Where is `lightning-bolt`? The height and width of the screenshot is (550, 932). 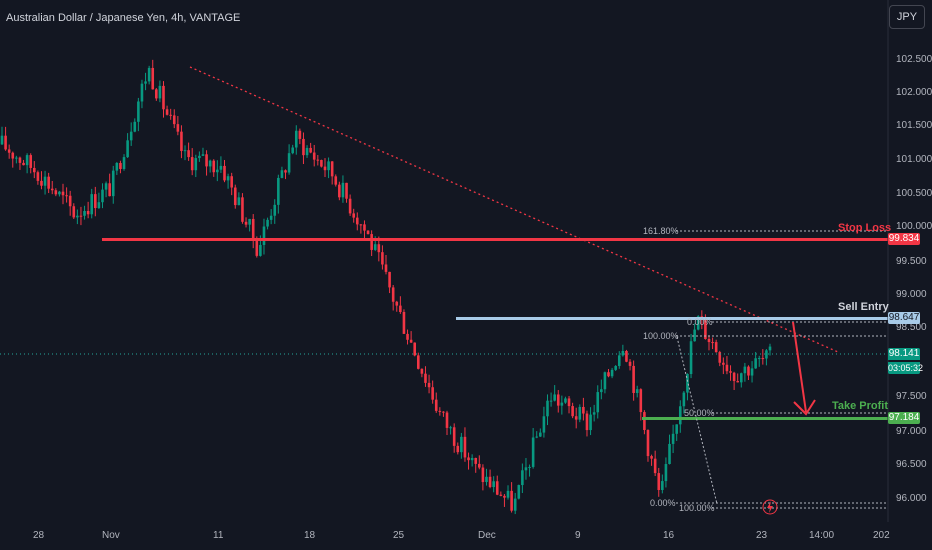 lightning-bolt is located at coordinates (770, 507).